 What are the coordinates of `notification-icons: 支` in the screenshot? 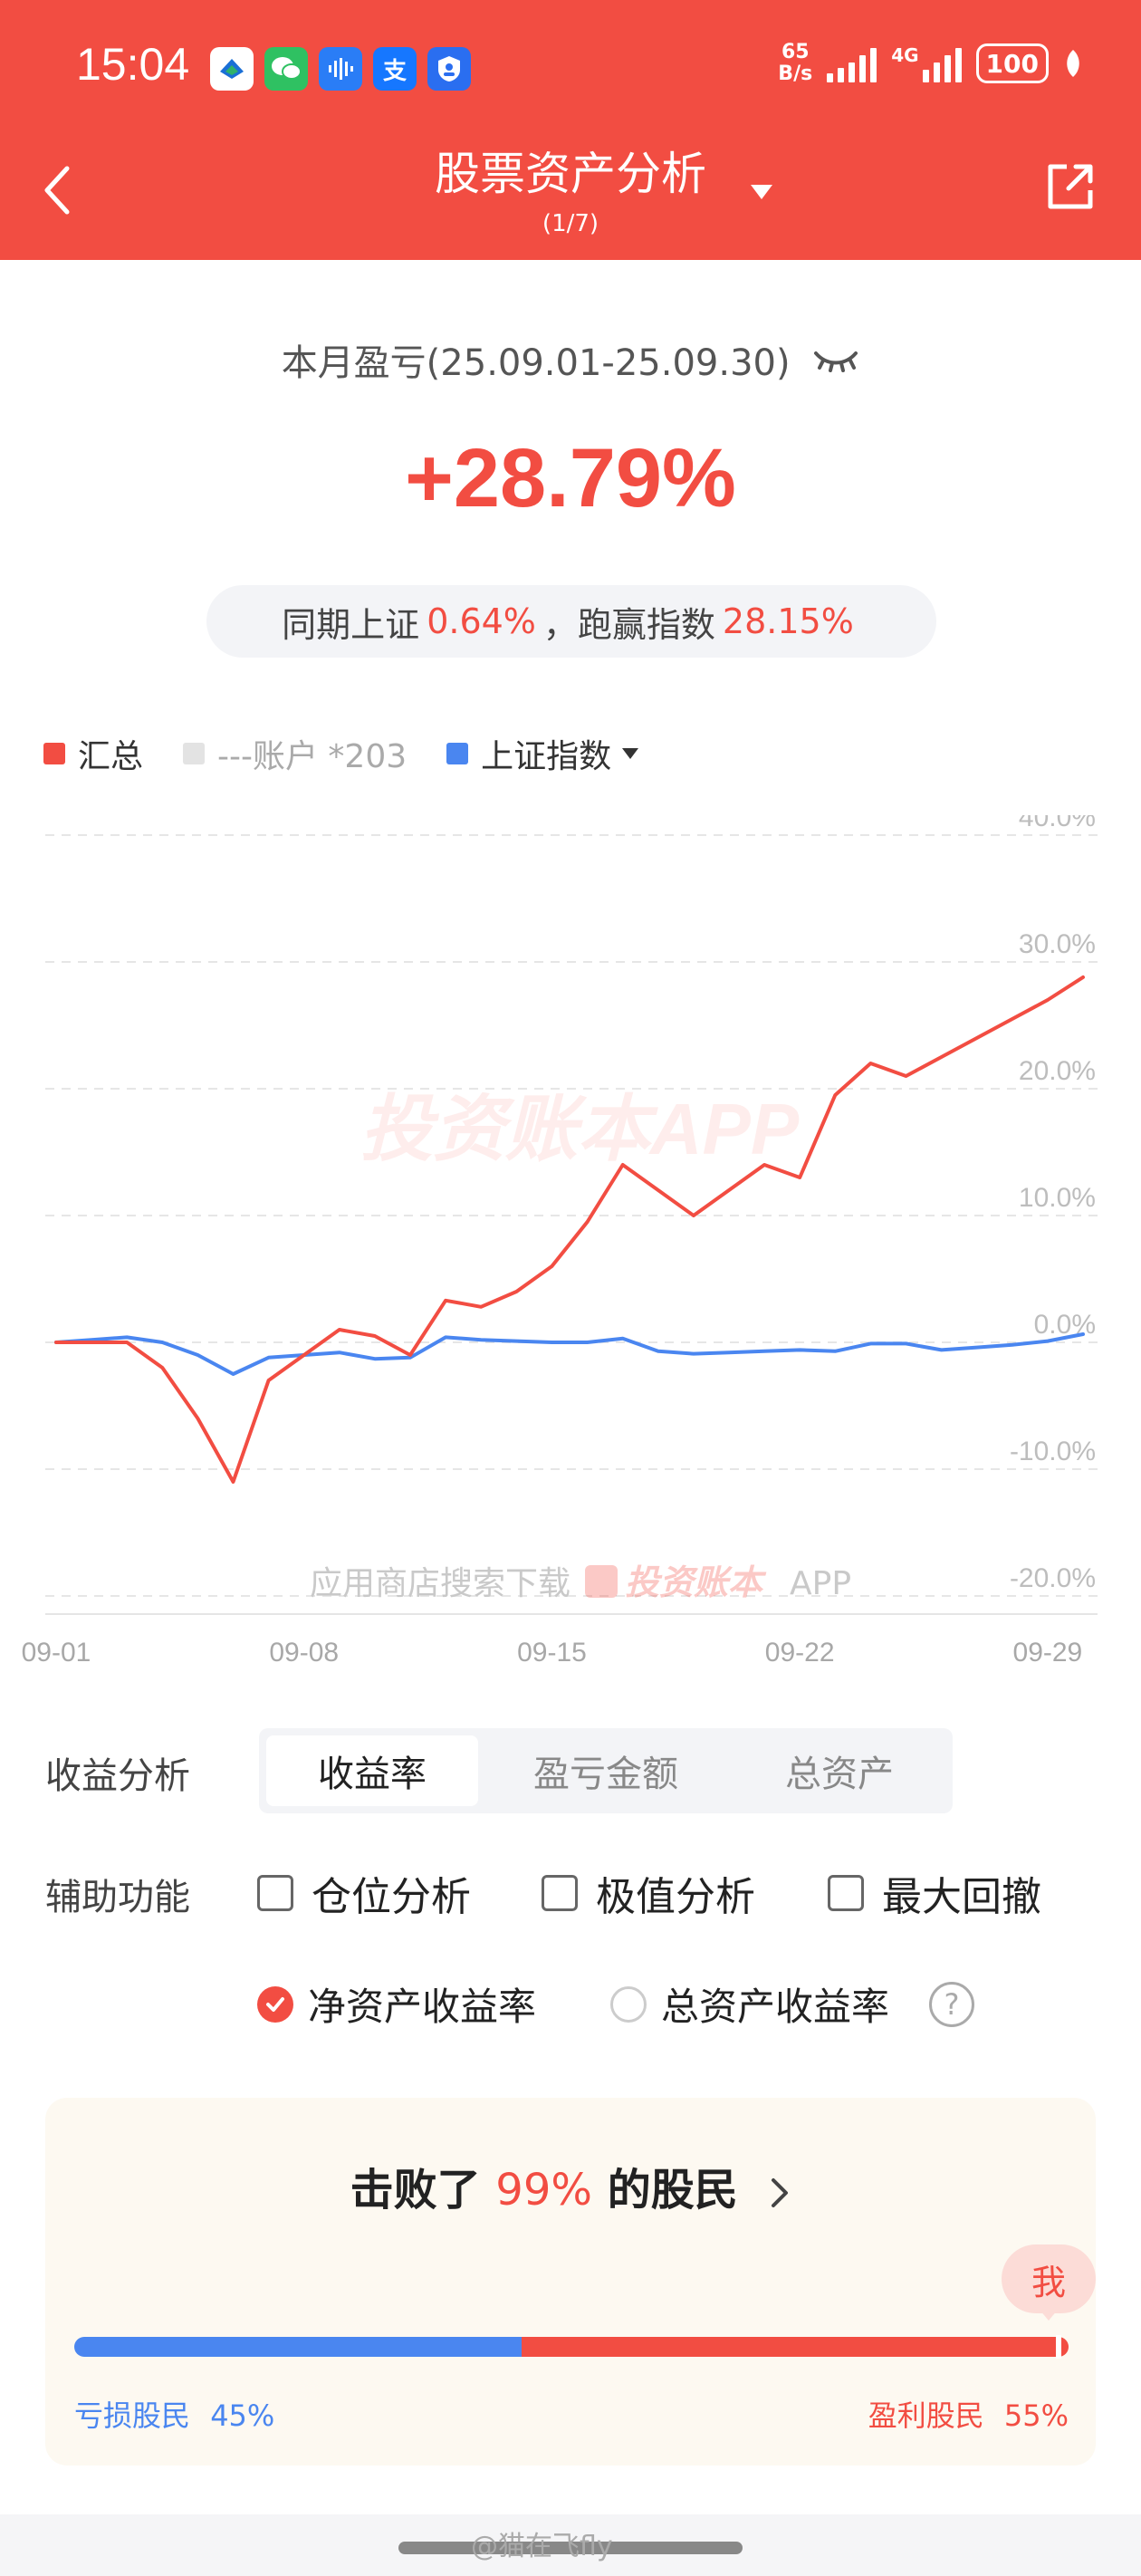 It's located at (340, 69).